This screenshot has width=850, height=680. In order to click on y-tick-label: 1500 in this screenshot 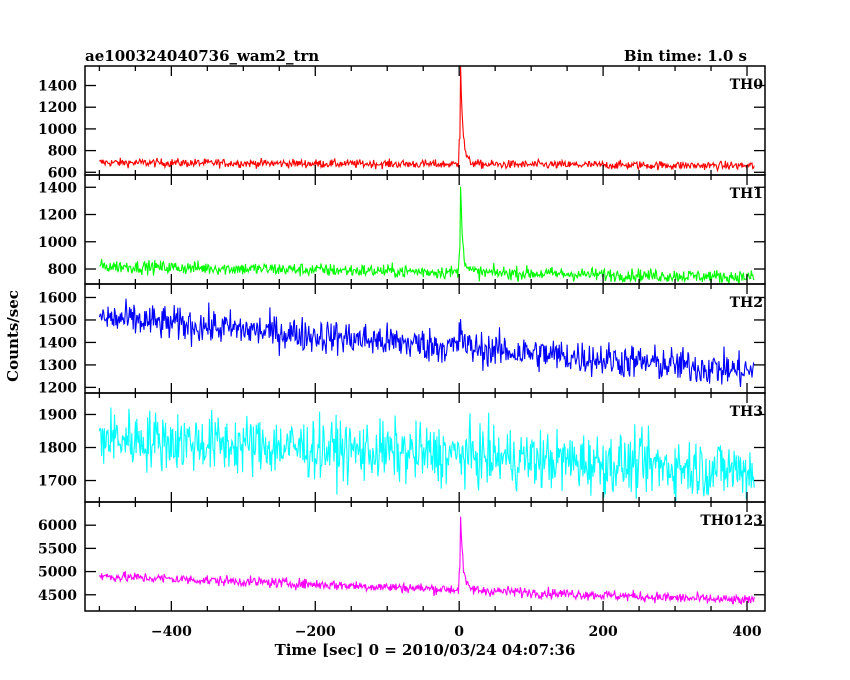, I will do `click(57, 321)`.